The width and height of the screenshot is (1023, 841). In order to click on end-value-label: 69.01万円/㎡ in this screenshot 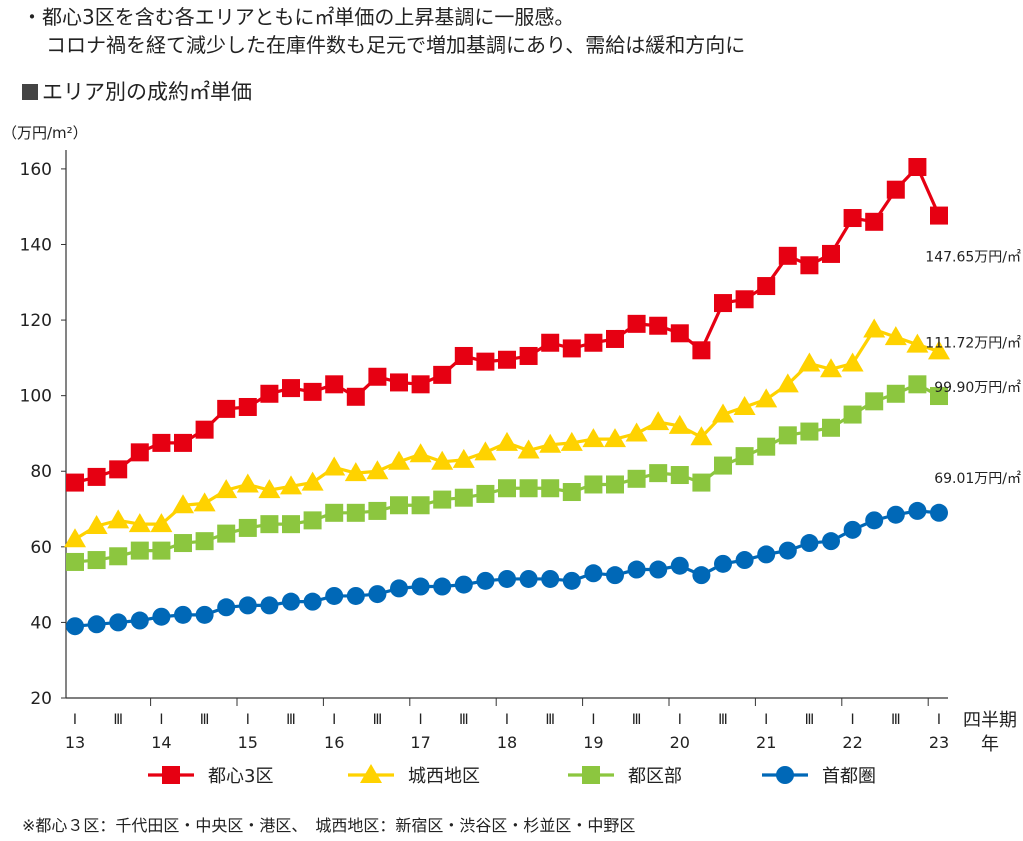, I will do `click(977, 479)`.